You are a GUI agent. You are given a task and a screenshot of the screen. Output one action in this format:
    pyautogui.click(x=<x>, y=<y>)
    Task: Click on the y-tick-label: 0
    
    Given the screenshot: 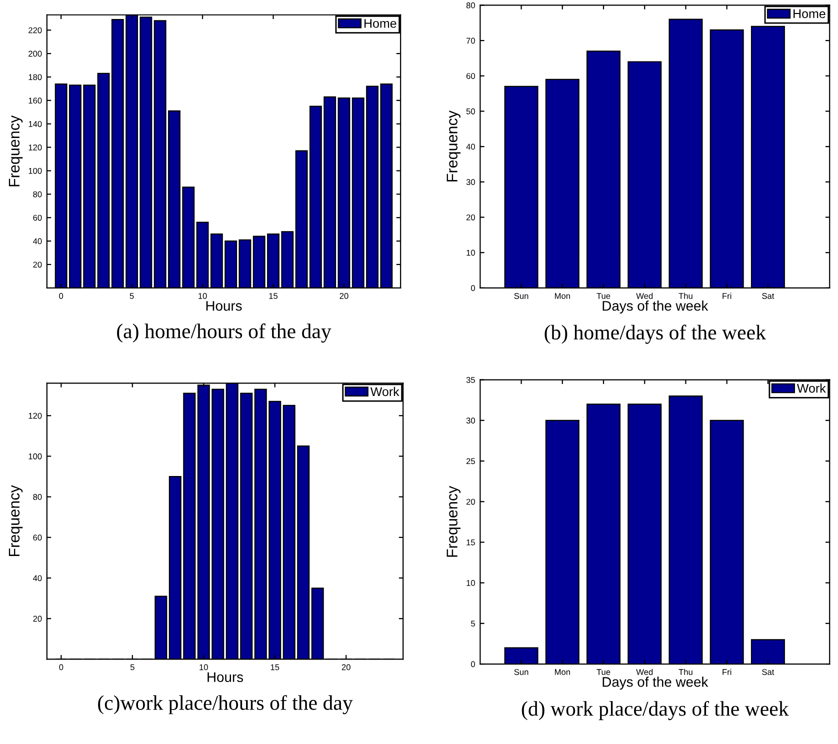 What is the action you would take?
    pyautogui.click(x=473, y=288)
    